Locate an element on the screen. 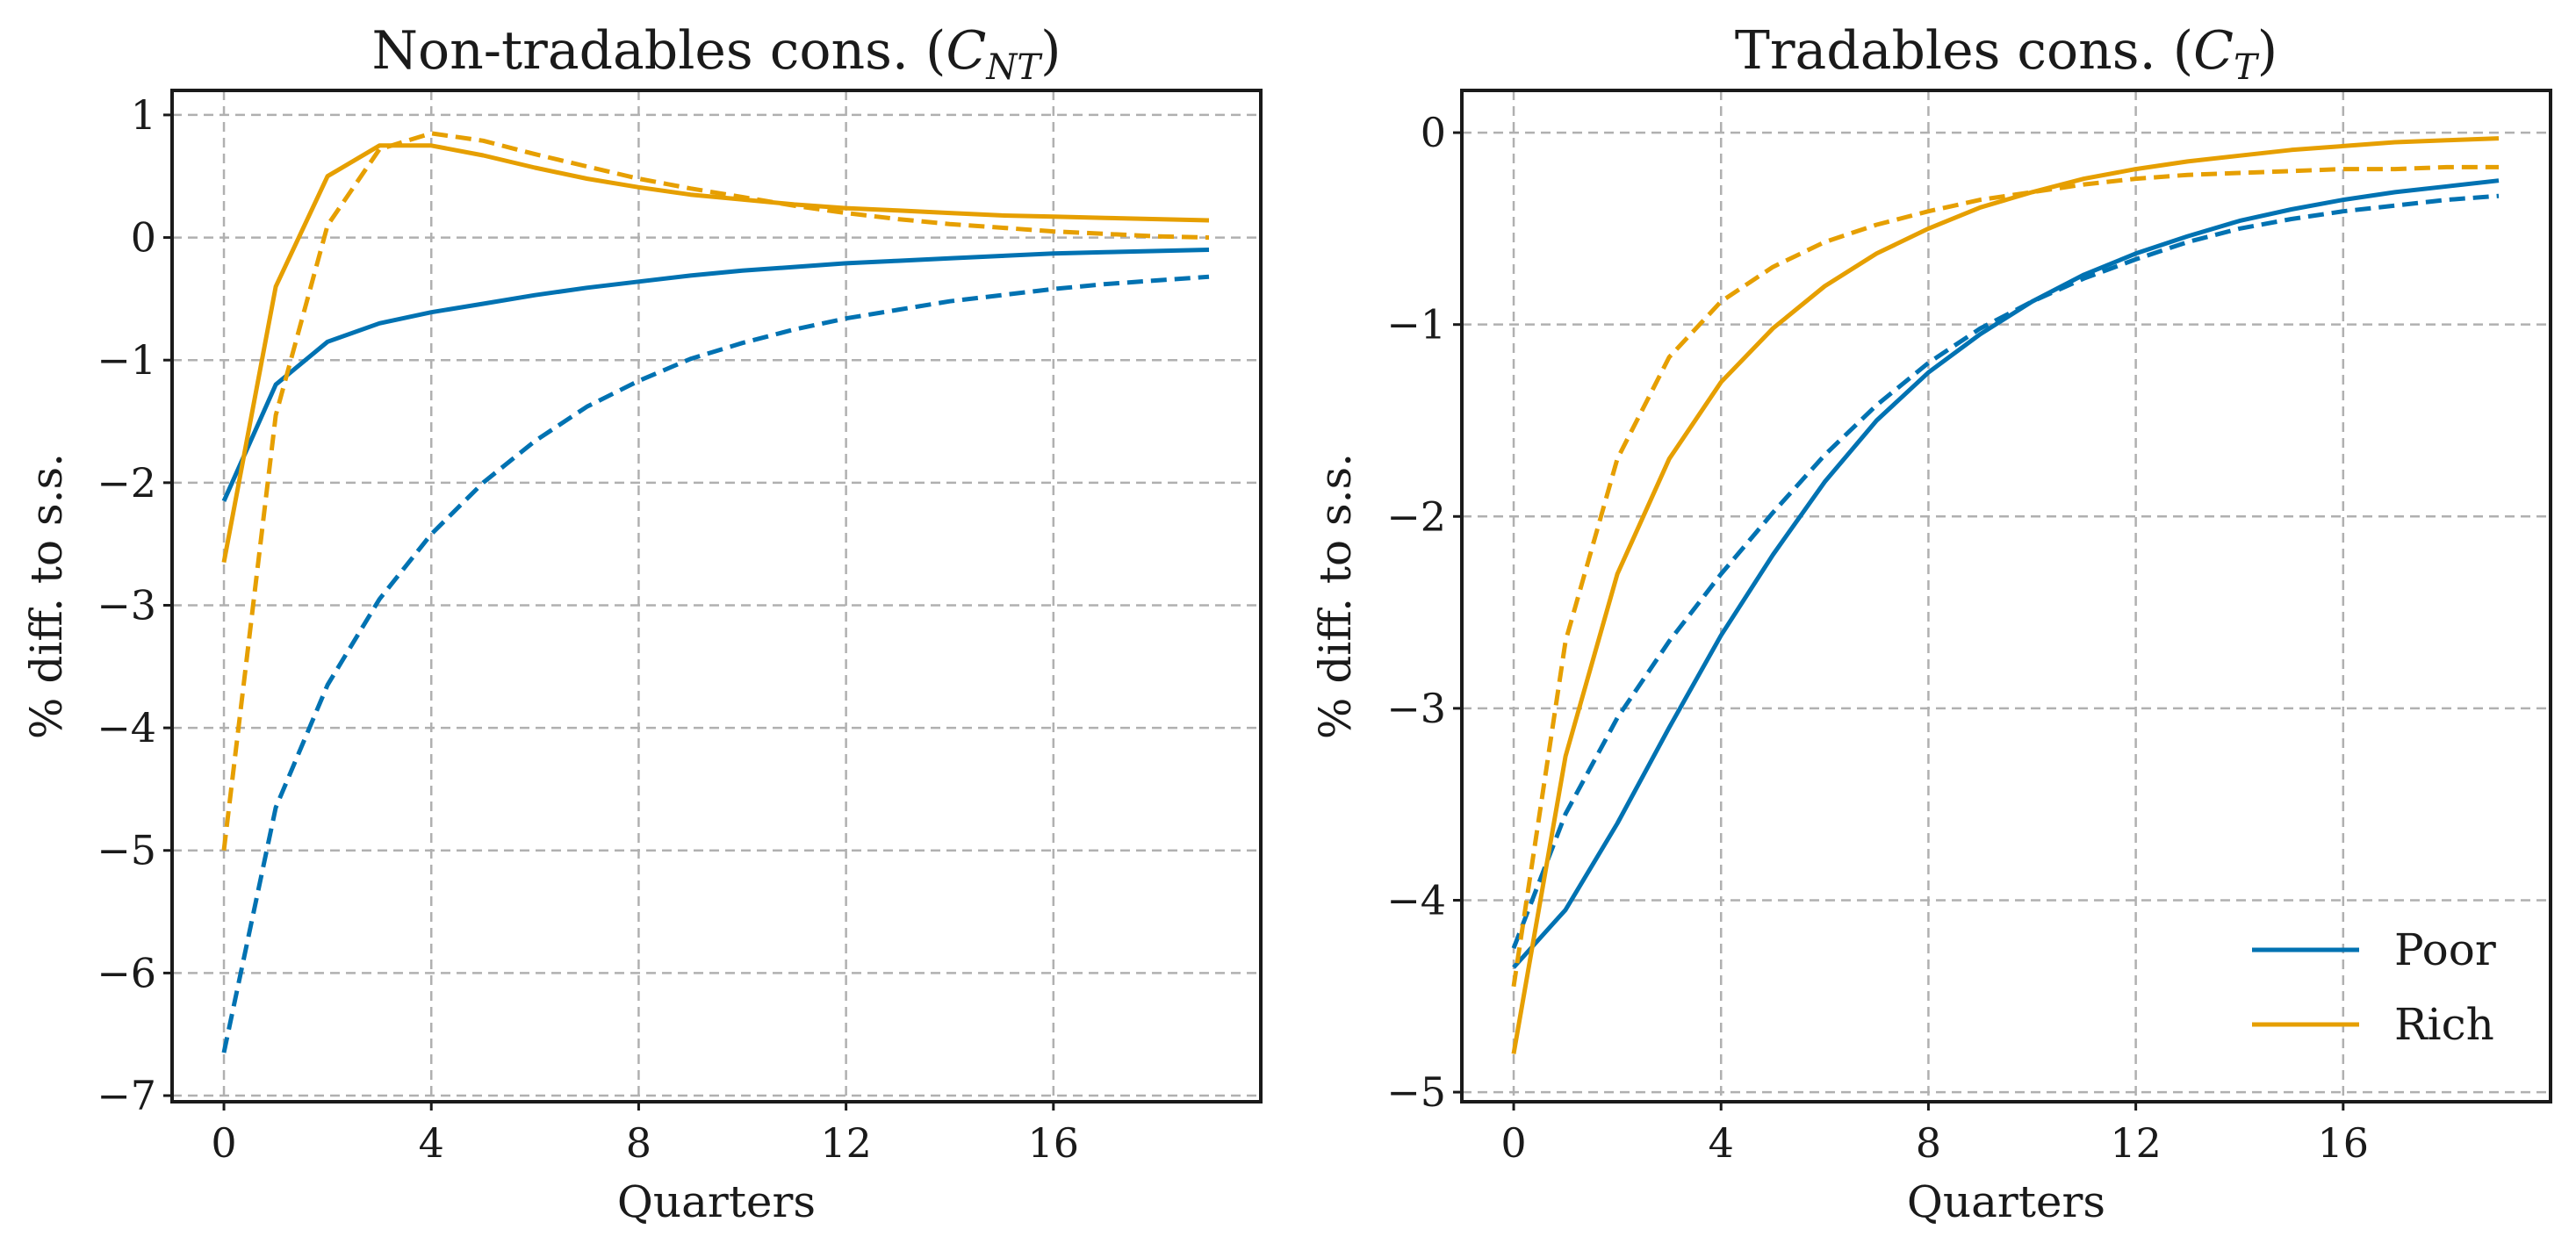  legend-label-rich: Rich is located at coordinates (2444, 1024).